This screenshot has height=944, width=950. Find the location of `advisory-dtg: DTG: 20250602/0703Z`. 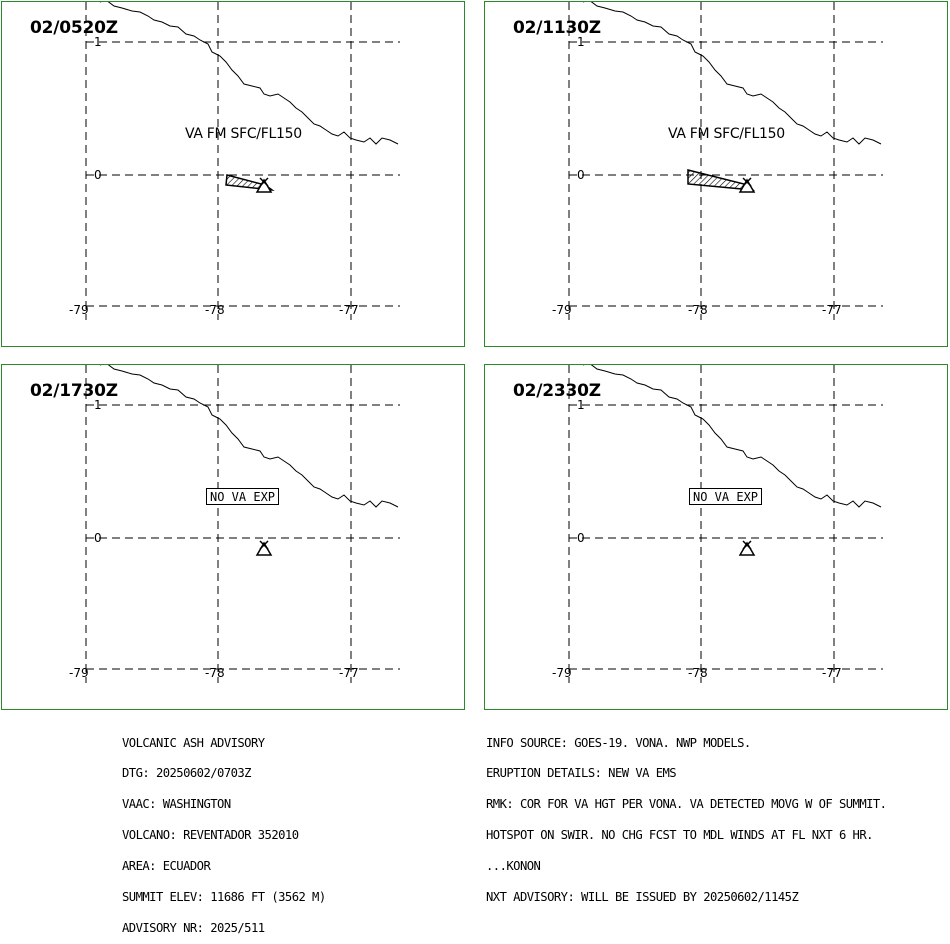

advisory-dtg: DTG: 20250602/0703Z is located at coordinates (187, 773).